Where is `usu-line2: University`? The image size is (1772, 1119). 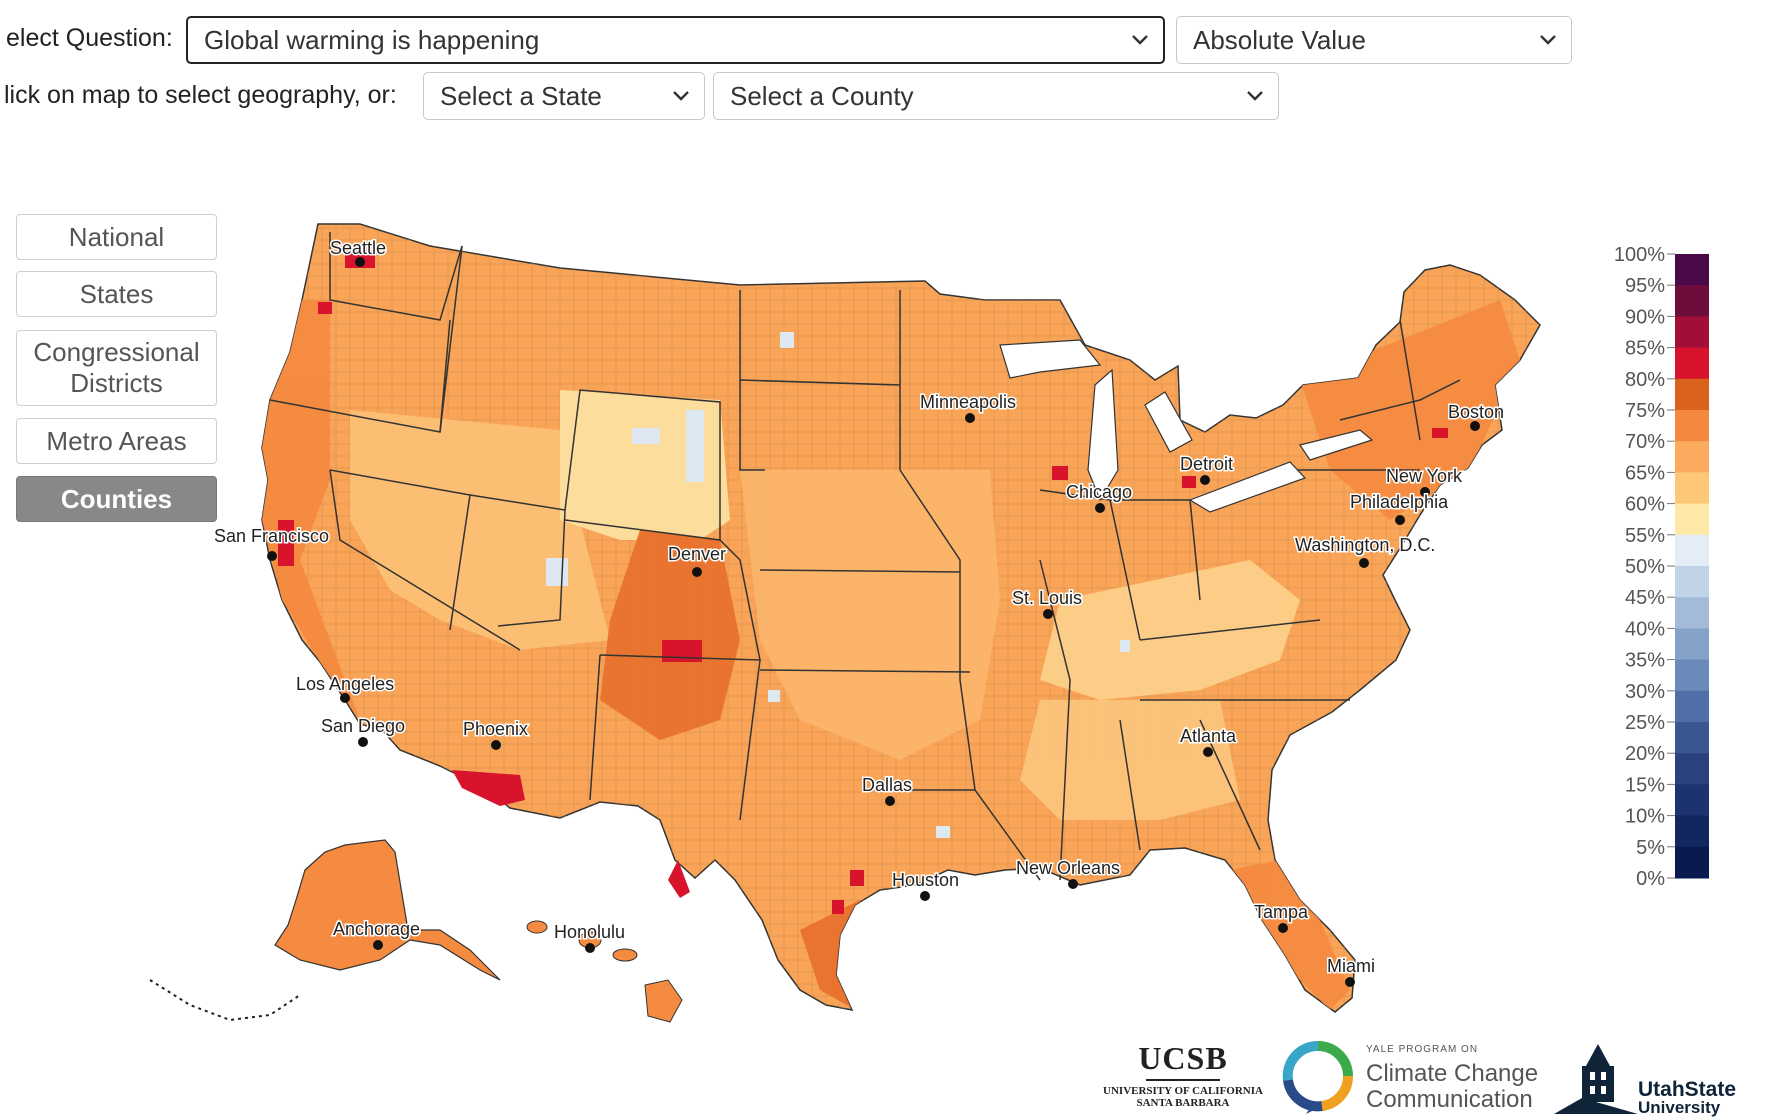 usu-line2: University is located at coordinates (1679, 1107).